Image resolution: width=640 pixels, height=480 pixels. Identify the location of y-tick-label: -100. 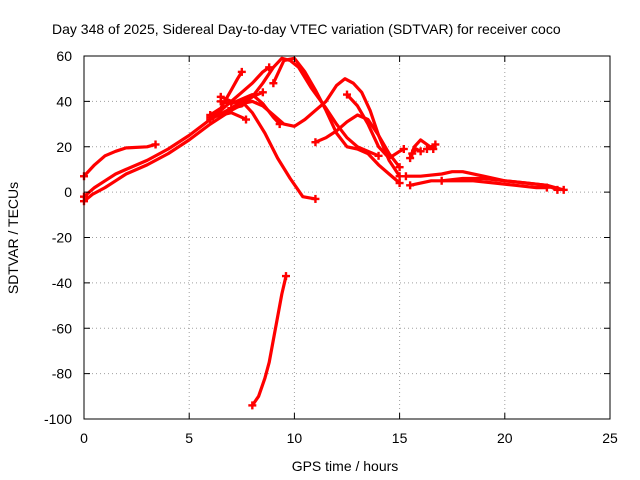
(58, 419).